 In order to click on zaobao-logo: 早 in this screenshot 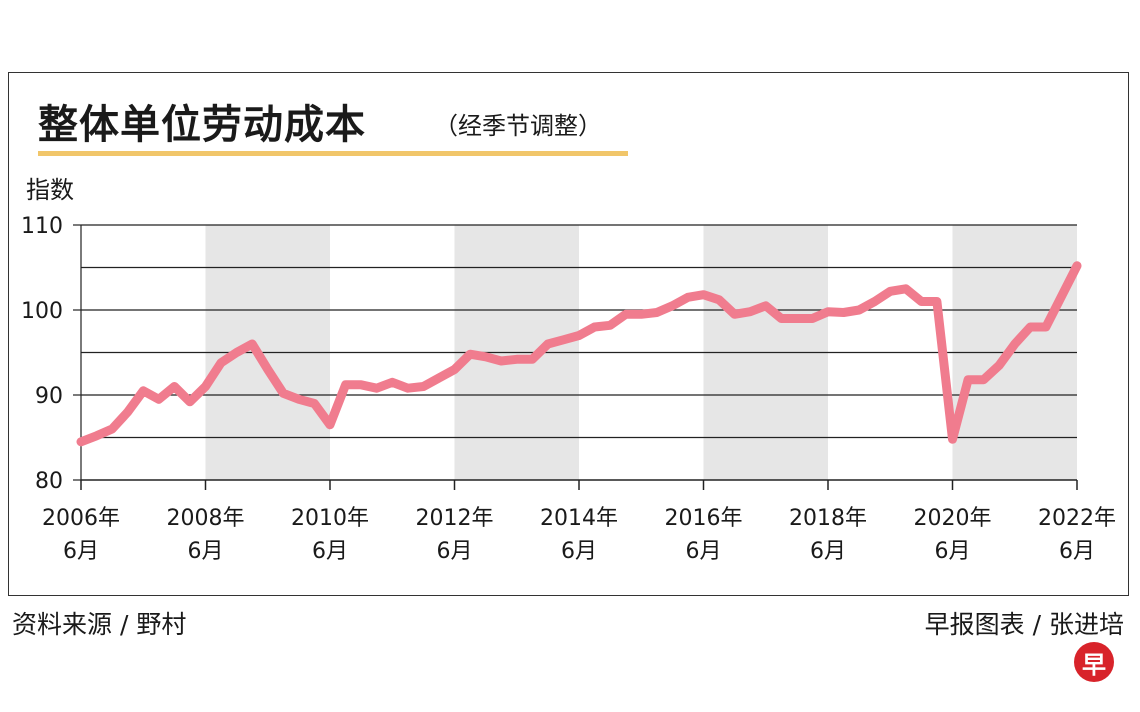, I will do `click(1094, 662)`.